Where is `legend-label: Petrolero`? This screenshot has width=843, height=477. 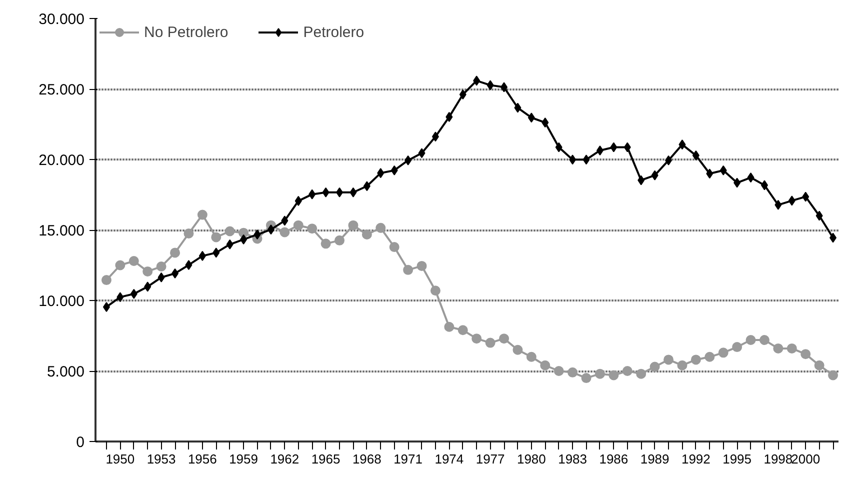
legend-label: Petrolero is located at coordinates (333, 32).